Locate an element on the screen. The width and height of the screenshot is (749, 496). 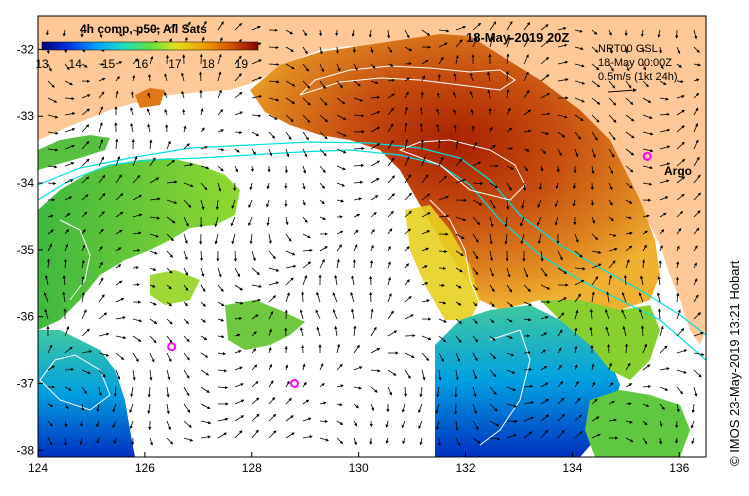
x-tick-label: 136 is located at coordinates (679, 468).